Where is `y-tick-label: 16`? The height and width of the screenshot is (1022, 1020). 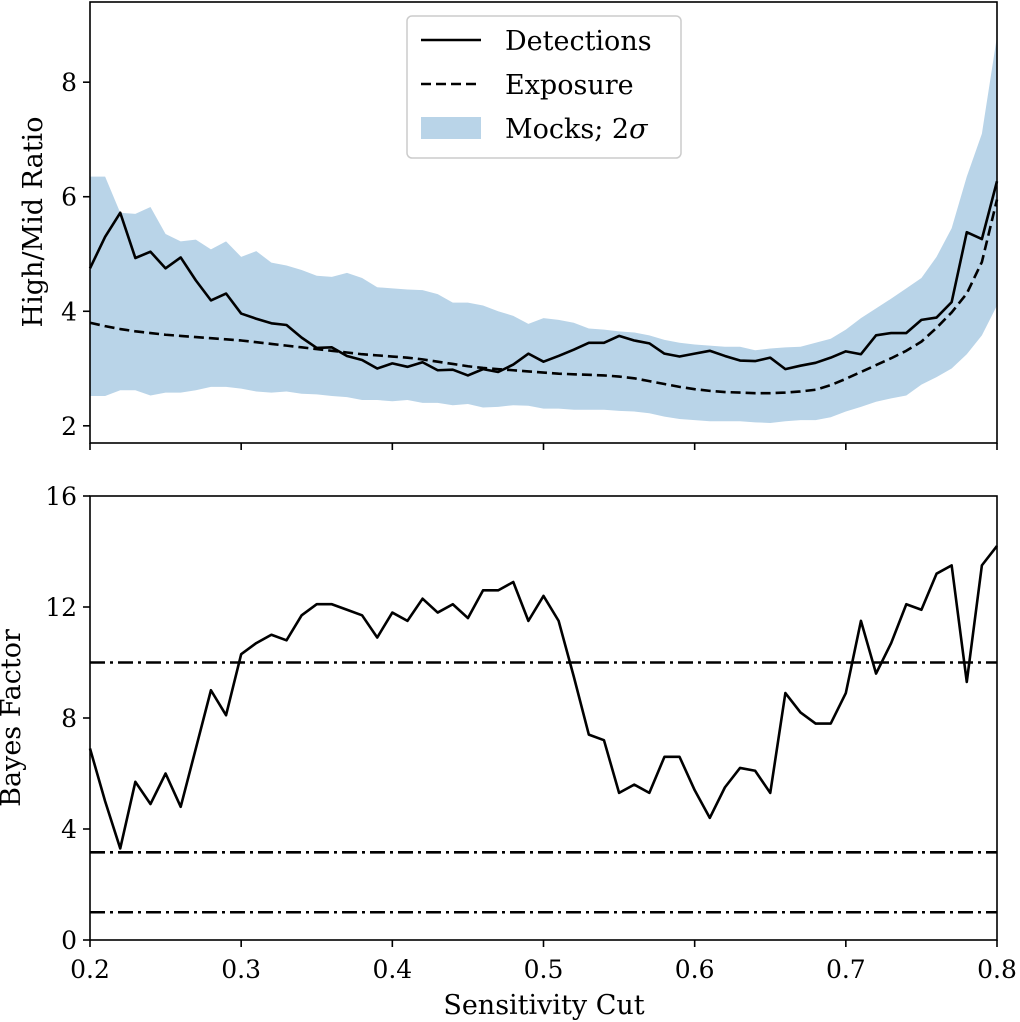
y-tick-label: 16 is located at coordinates (61, 496).